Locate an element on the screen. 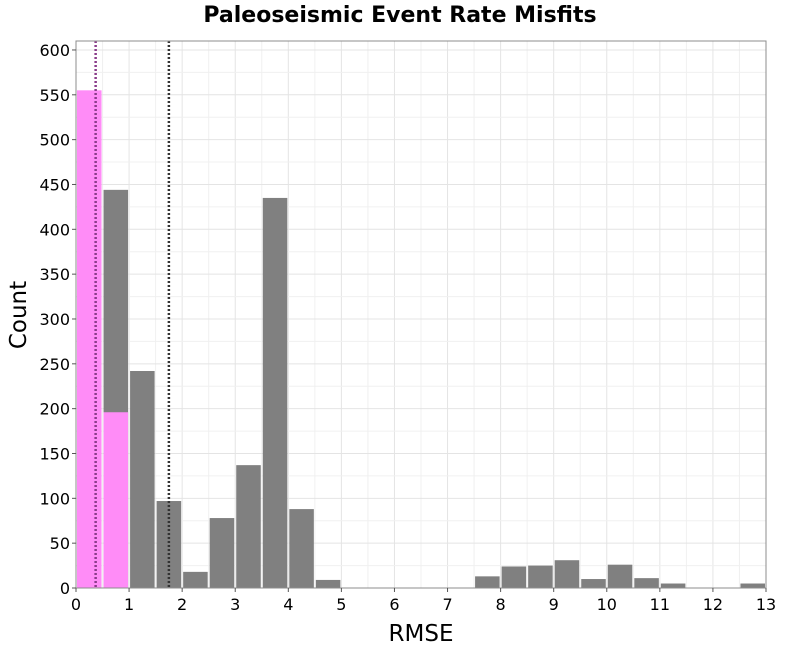  y-tick-label: 150 is located at coordinates (54, 453).